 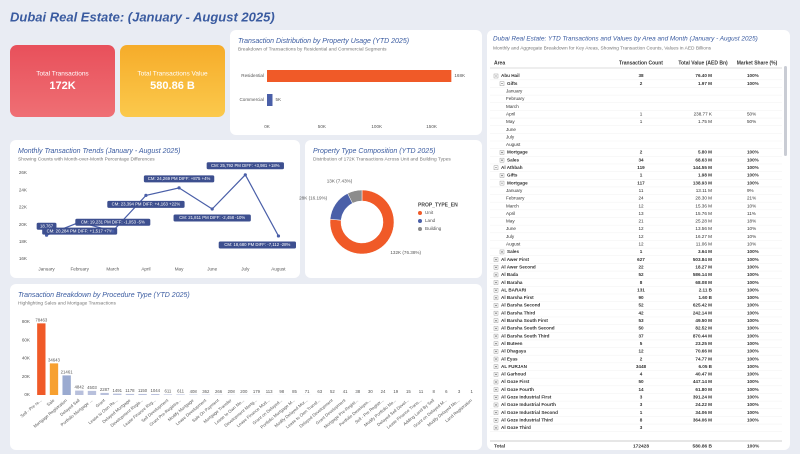 I want to click on data-label: CM: 18,680 PM DIFF: -7,112 -28%, so click(x=257, y=244).